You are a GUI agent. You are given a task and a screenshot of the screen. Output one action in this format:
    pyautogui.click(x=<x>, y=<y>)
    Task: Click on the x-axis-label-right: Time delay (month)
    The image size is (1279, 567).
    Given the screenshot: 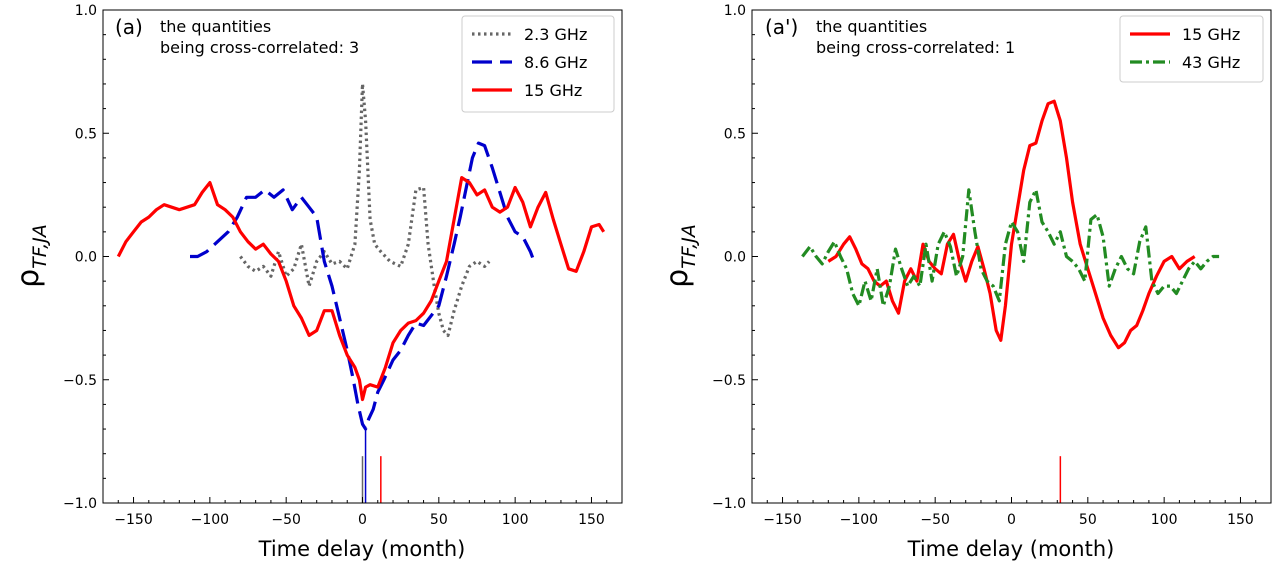 What is the action you would take?
    pyautogui.click(x=1011, y=549)
    